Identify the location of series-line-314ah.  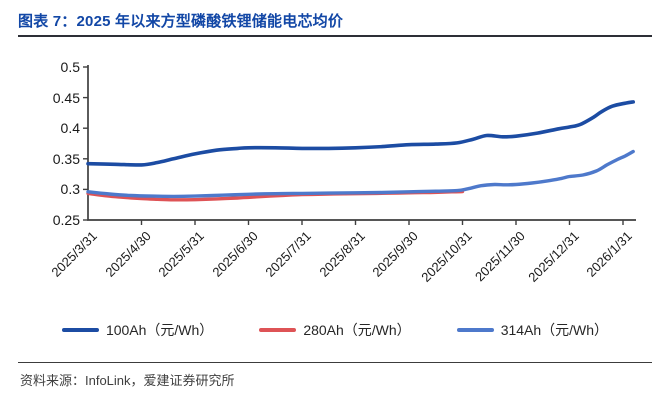
(360, 174).